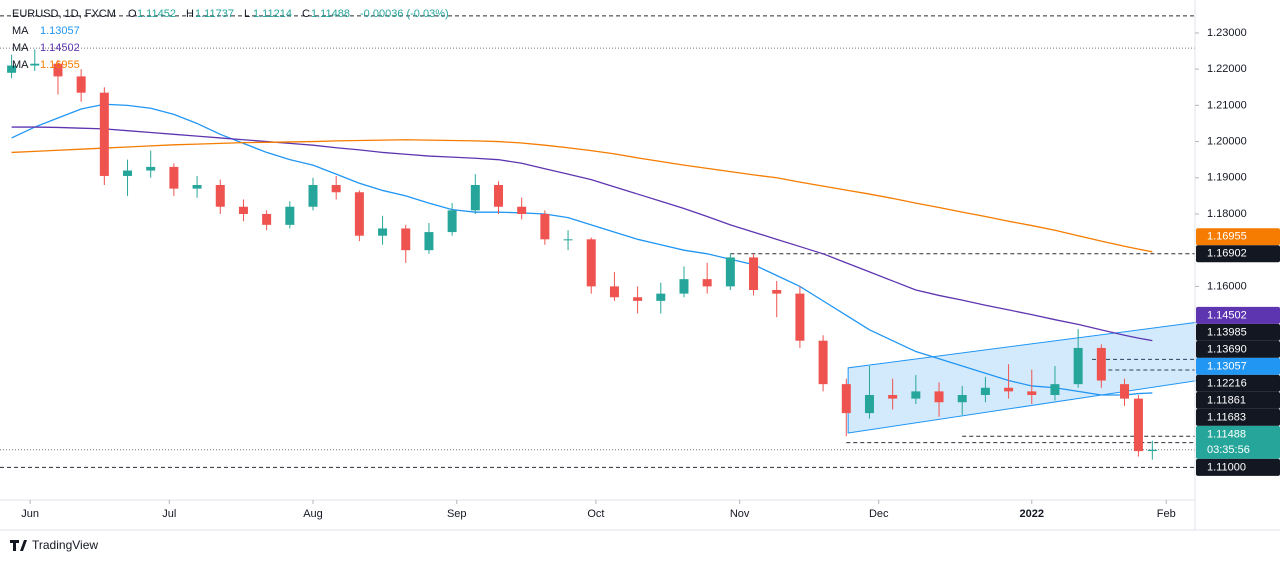 This screenshot has height=563, width=1280. I want to click on price-badge-label: 1.16902, so click(1227, 254).